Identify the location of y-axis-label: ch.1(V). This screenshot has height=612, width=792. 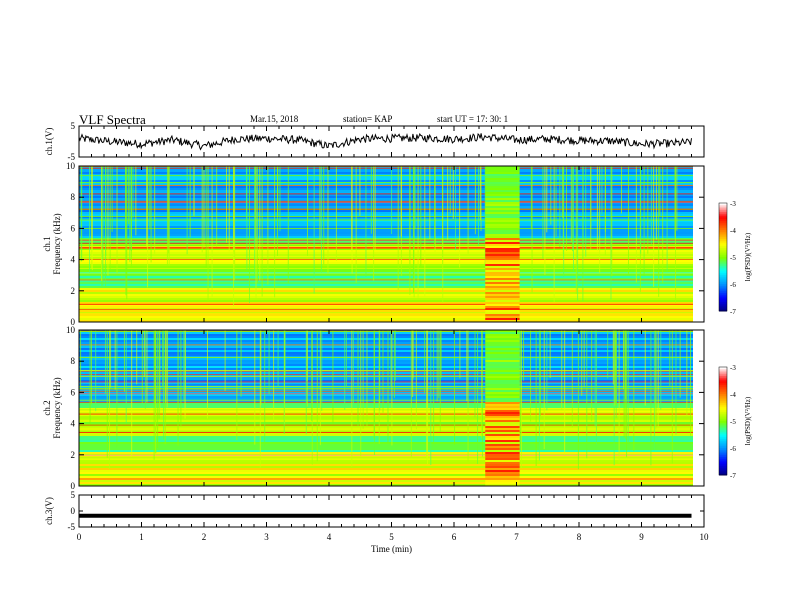
(49, 142).